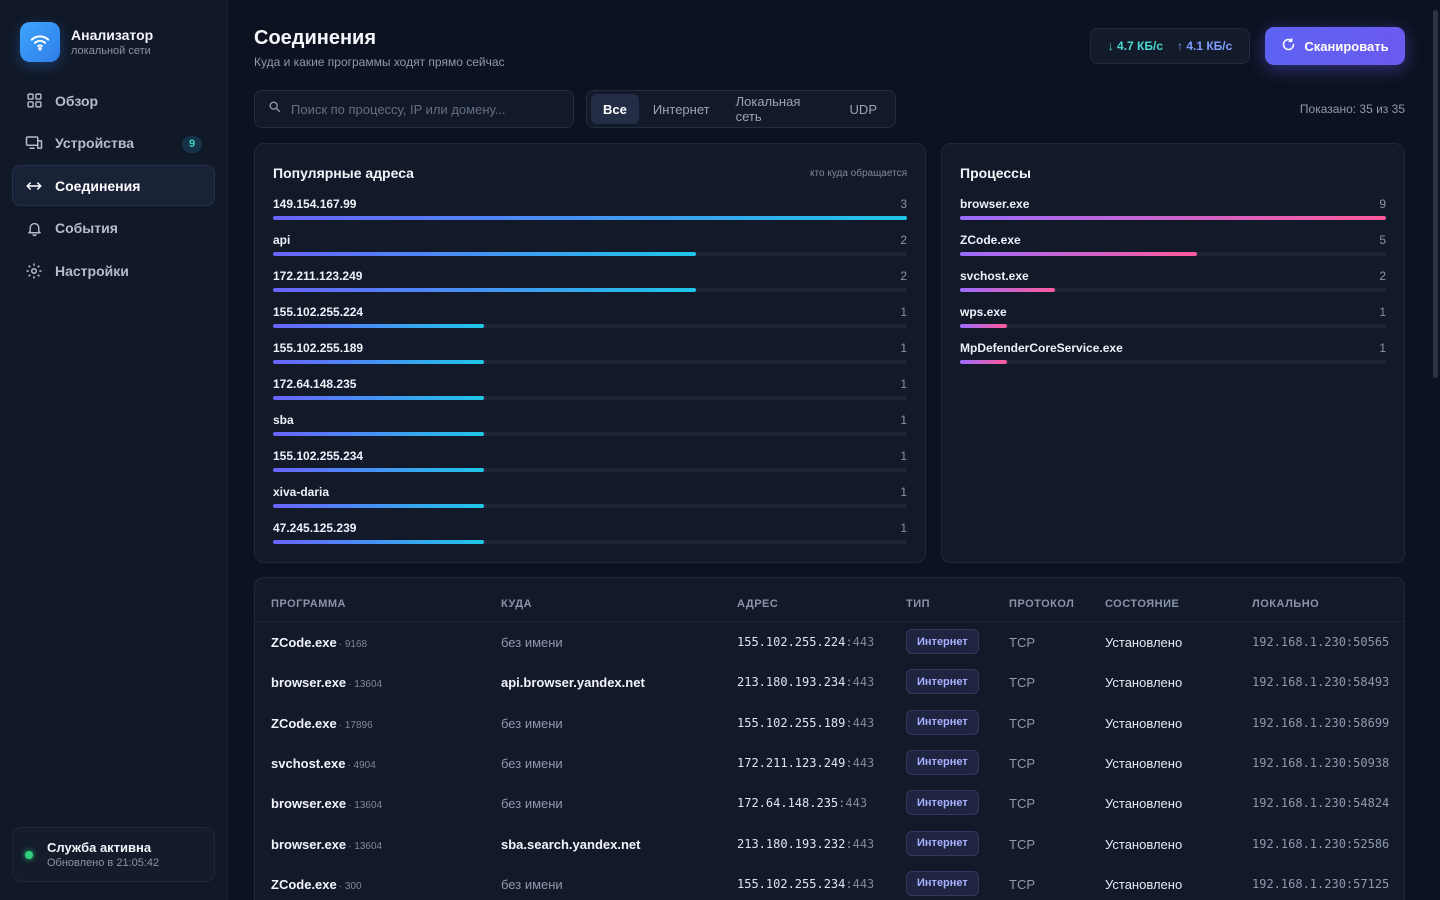  What do you see at coordinates (323, 763) in the screenshot?
I see `process-cell: svchost.exe · 4904` at bounding box center [323, 763].